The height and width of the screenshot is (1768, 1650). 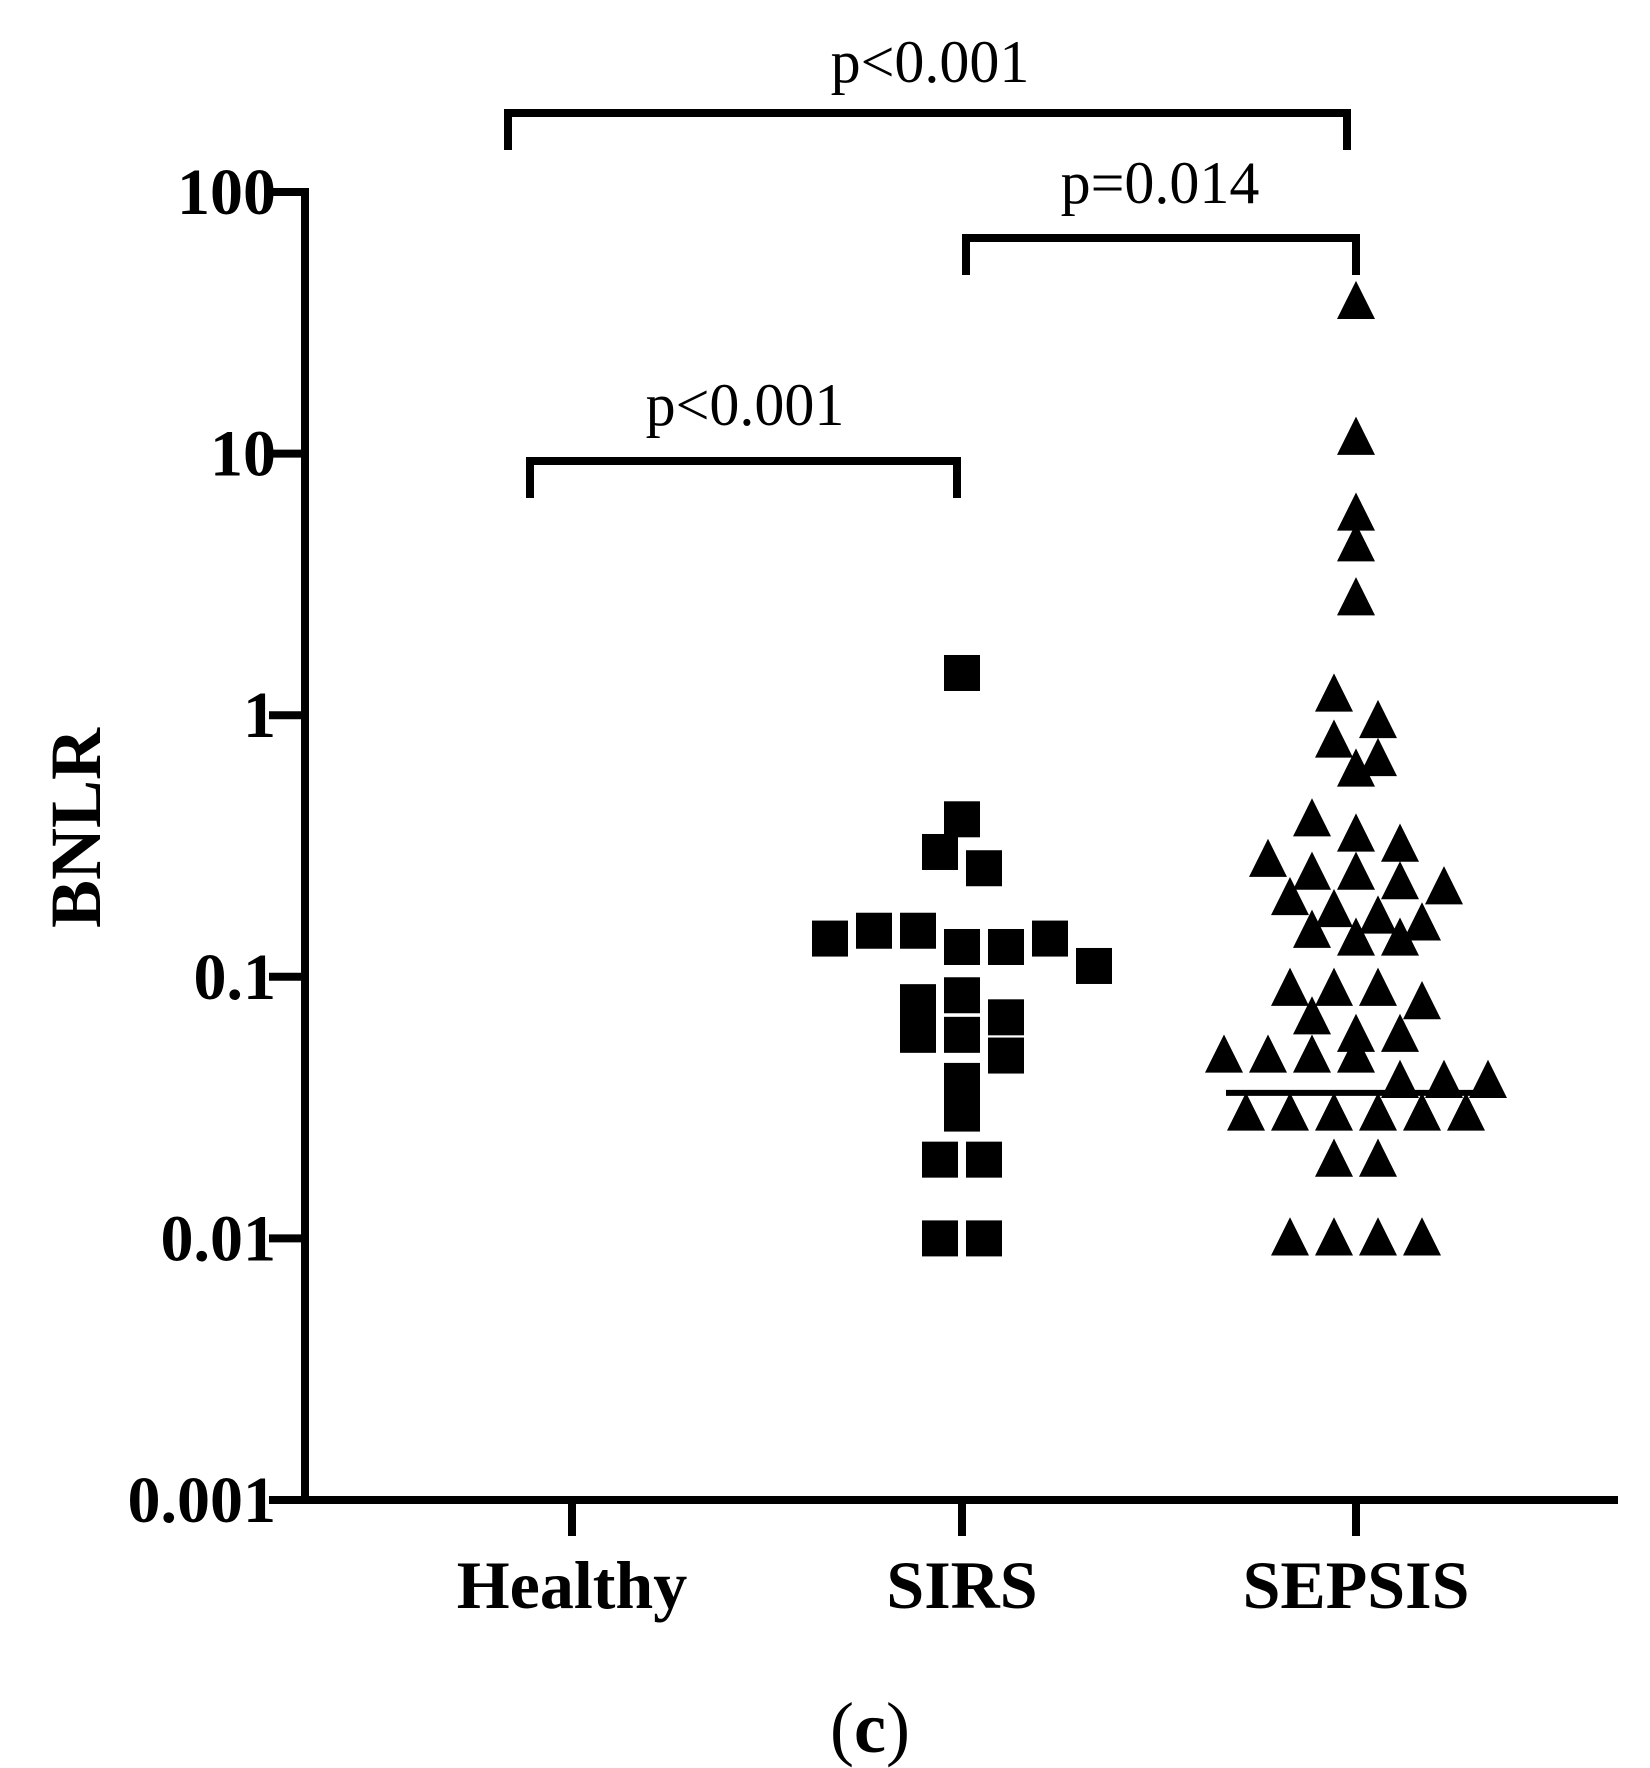 I want to click on y-axis-title: BNLR, so click(x=76, y=827).